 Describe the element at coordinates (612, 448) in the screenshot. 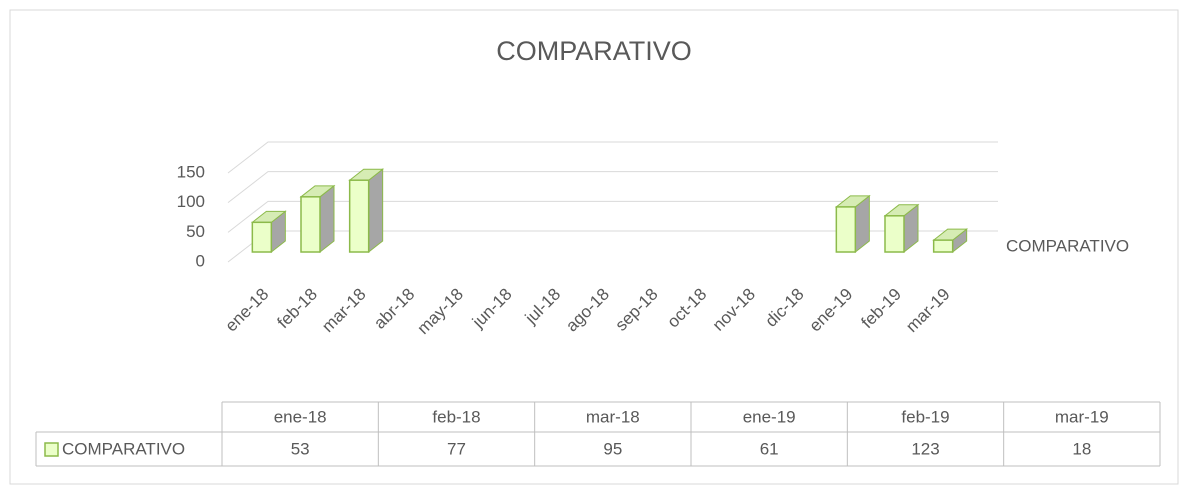

I see `table-cell: 95` at that location.